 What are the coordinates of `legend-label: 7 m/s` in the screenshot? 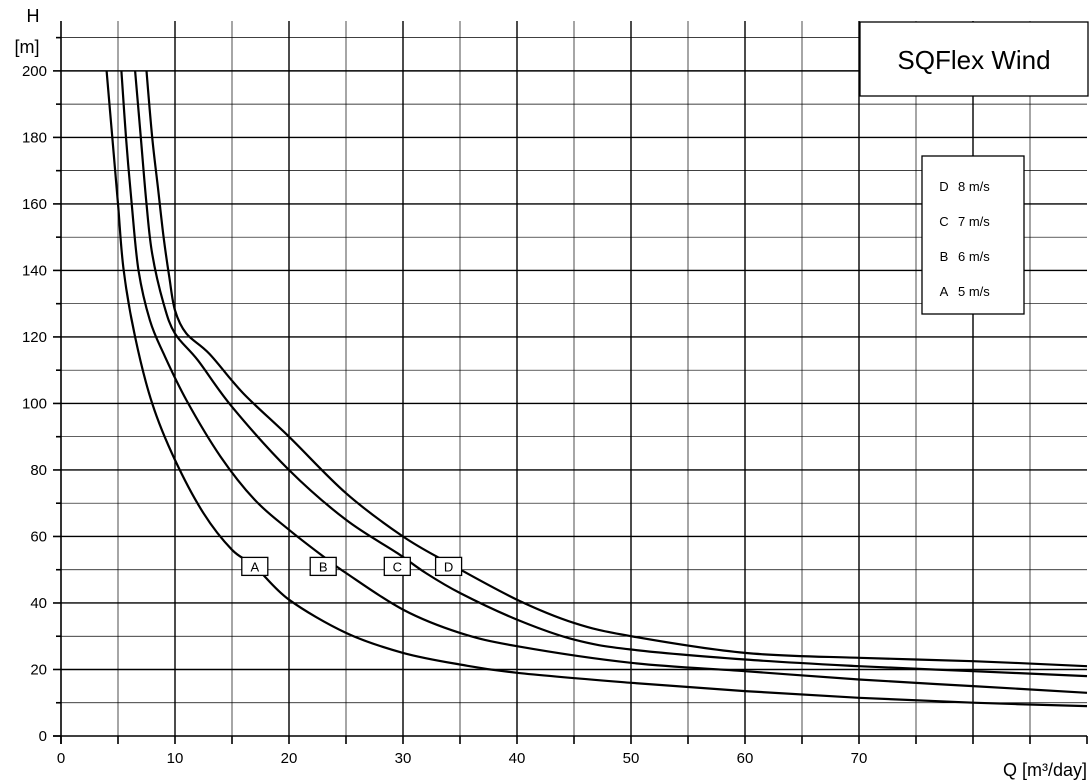 It's located at (974, 221).